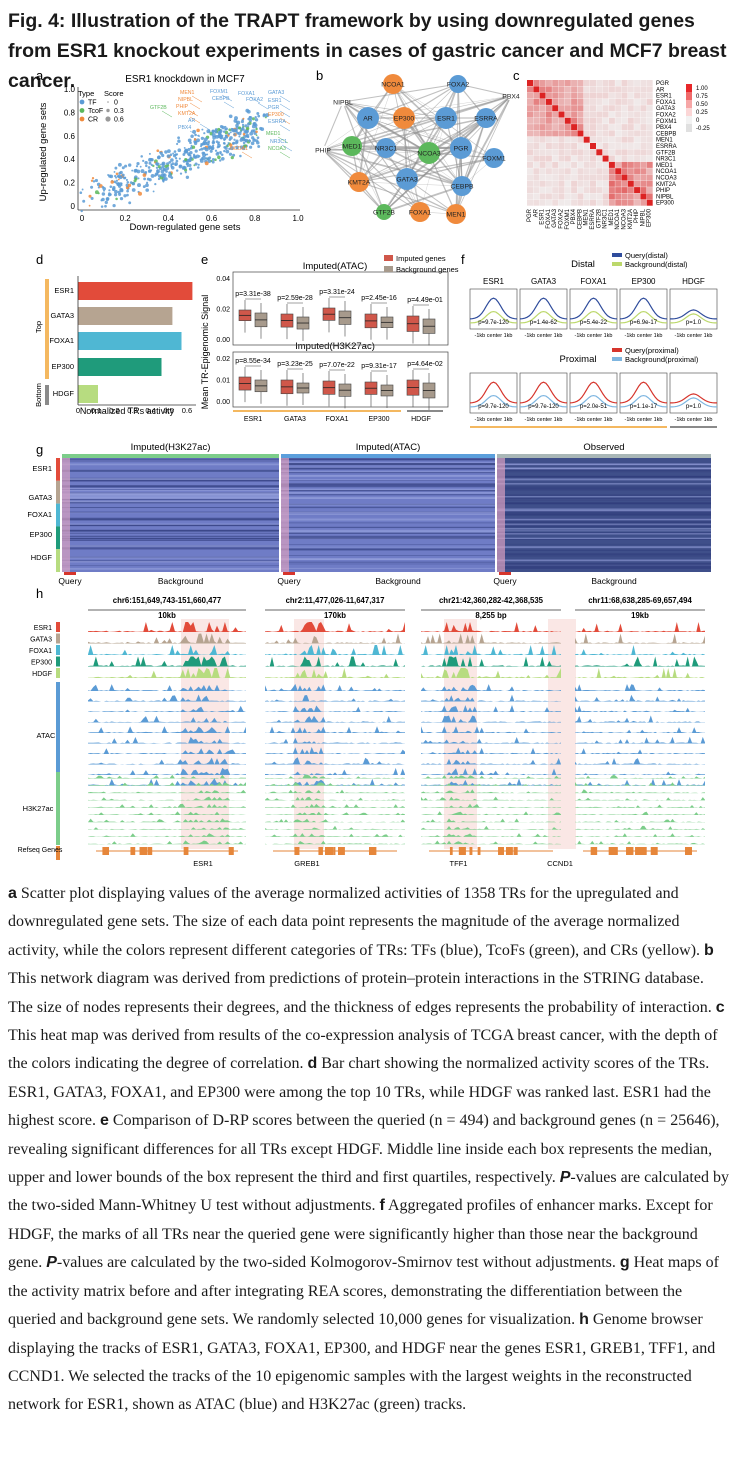 This screenshot has height=1476, width=739. Describe the element at coordinates (587, 216) in the screenshot. I see `heatmap-col-label: MEN1` at that location.